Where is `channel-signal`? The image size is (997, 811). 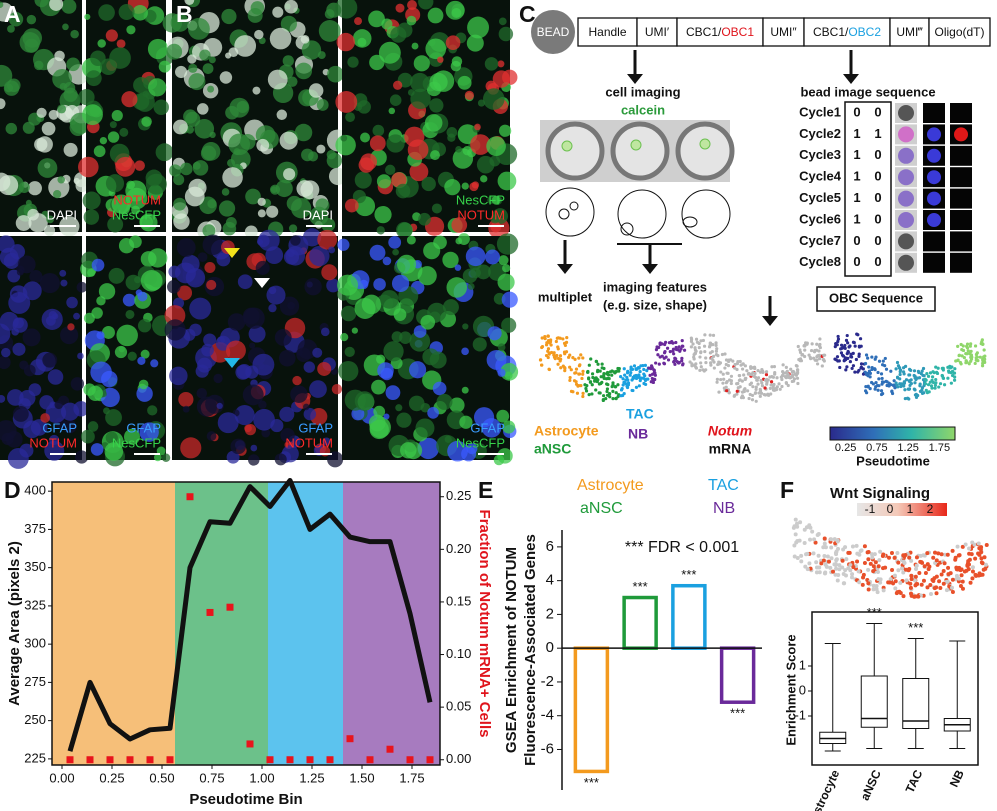
channel-signal is located at coordinates (934, 155).